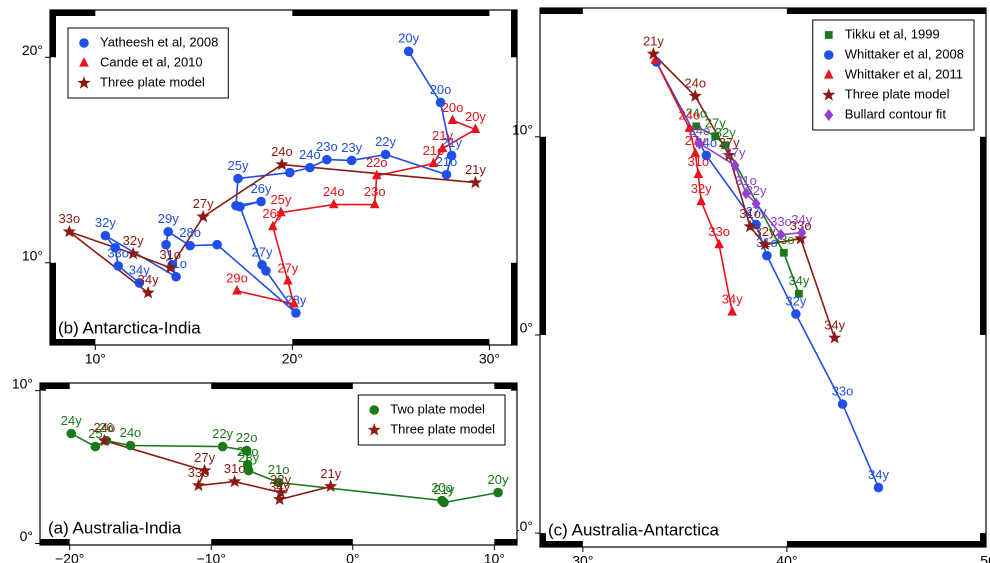  I want to click on point-label: 20y, so click(475, 116).